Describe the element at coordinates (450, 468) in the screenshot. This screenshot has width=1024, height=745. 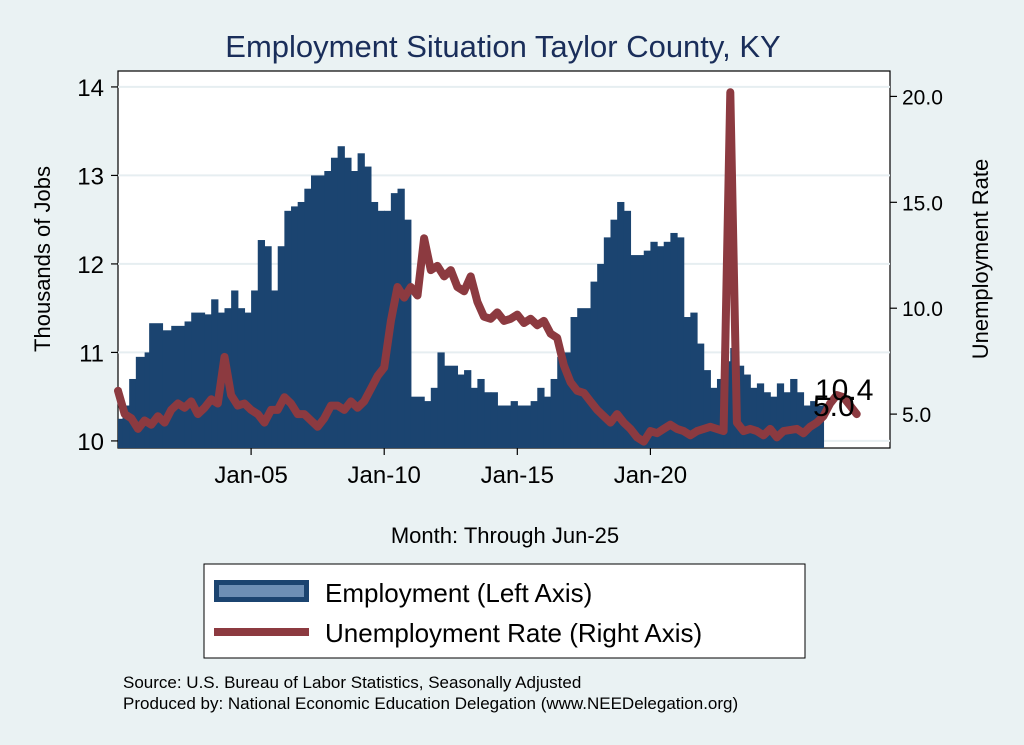
I see `x-axis-ticks: Jan-05 Jan-10 Jan-15 Jan-20` at that location.